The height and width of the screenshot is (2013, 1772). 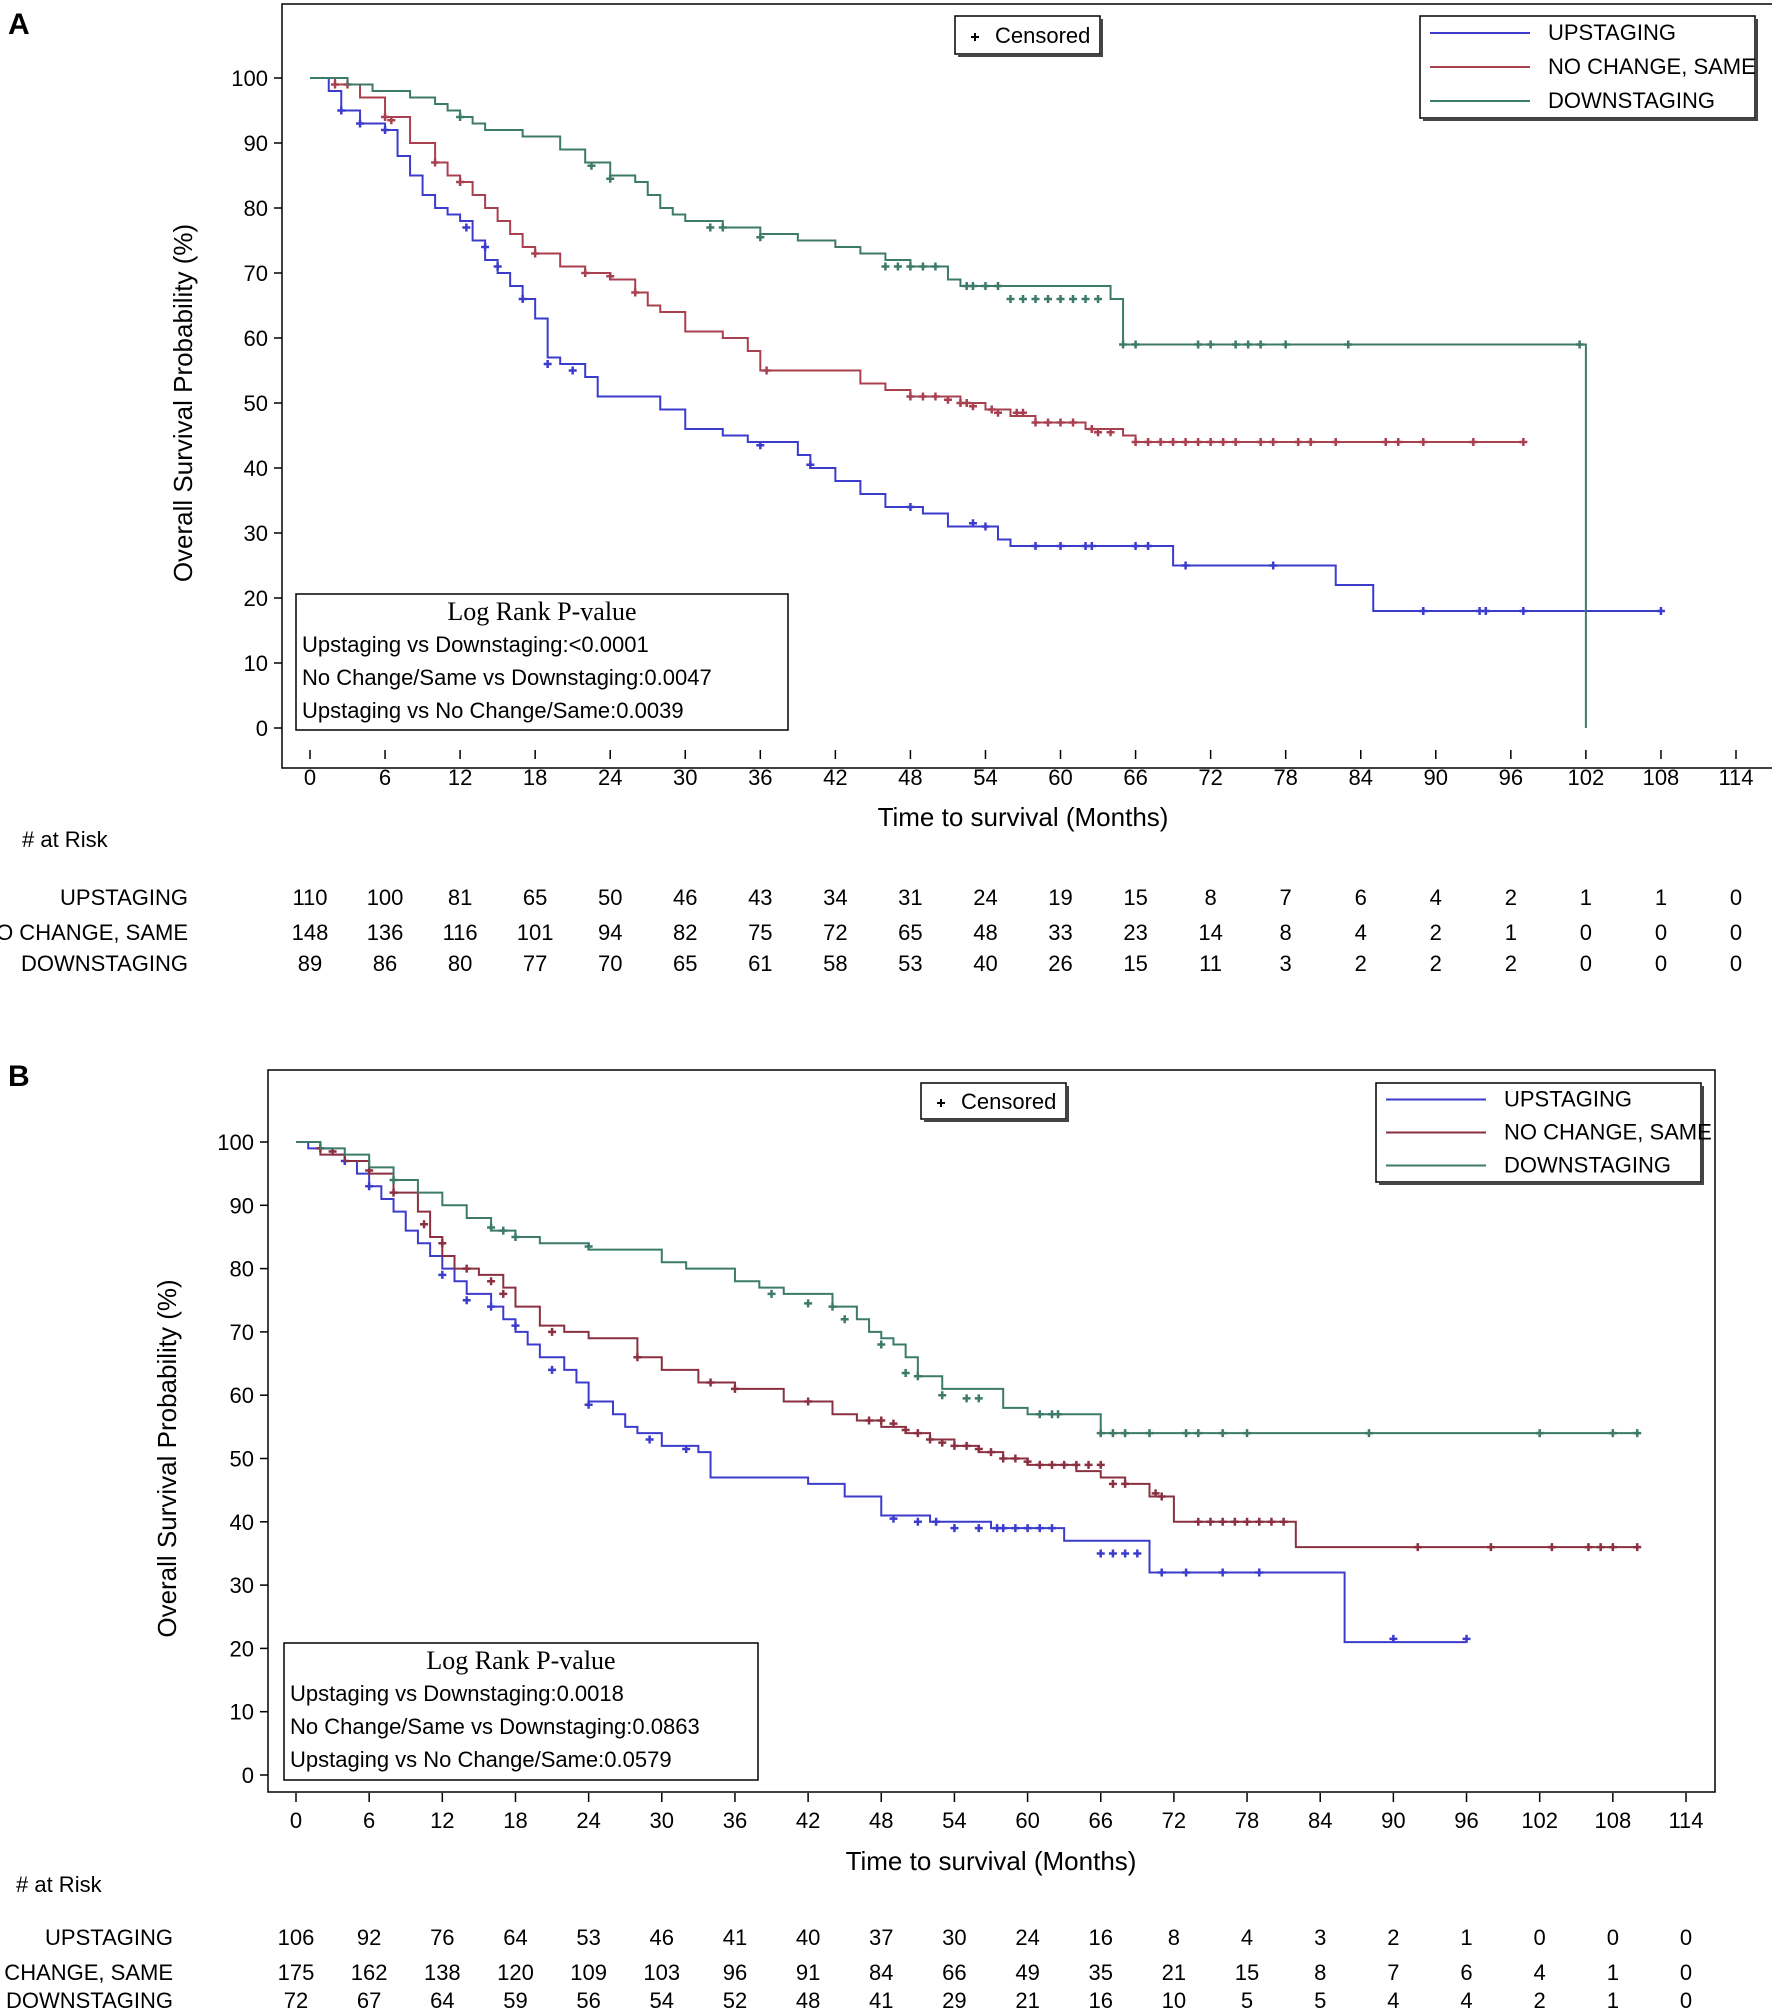 What do you see at coordinates (588, 1937) in the screenshot?
I see `at-risk-value: 53` at bounding box center [588, 1937].